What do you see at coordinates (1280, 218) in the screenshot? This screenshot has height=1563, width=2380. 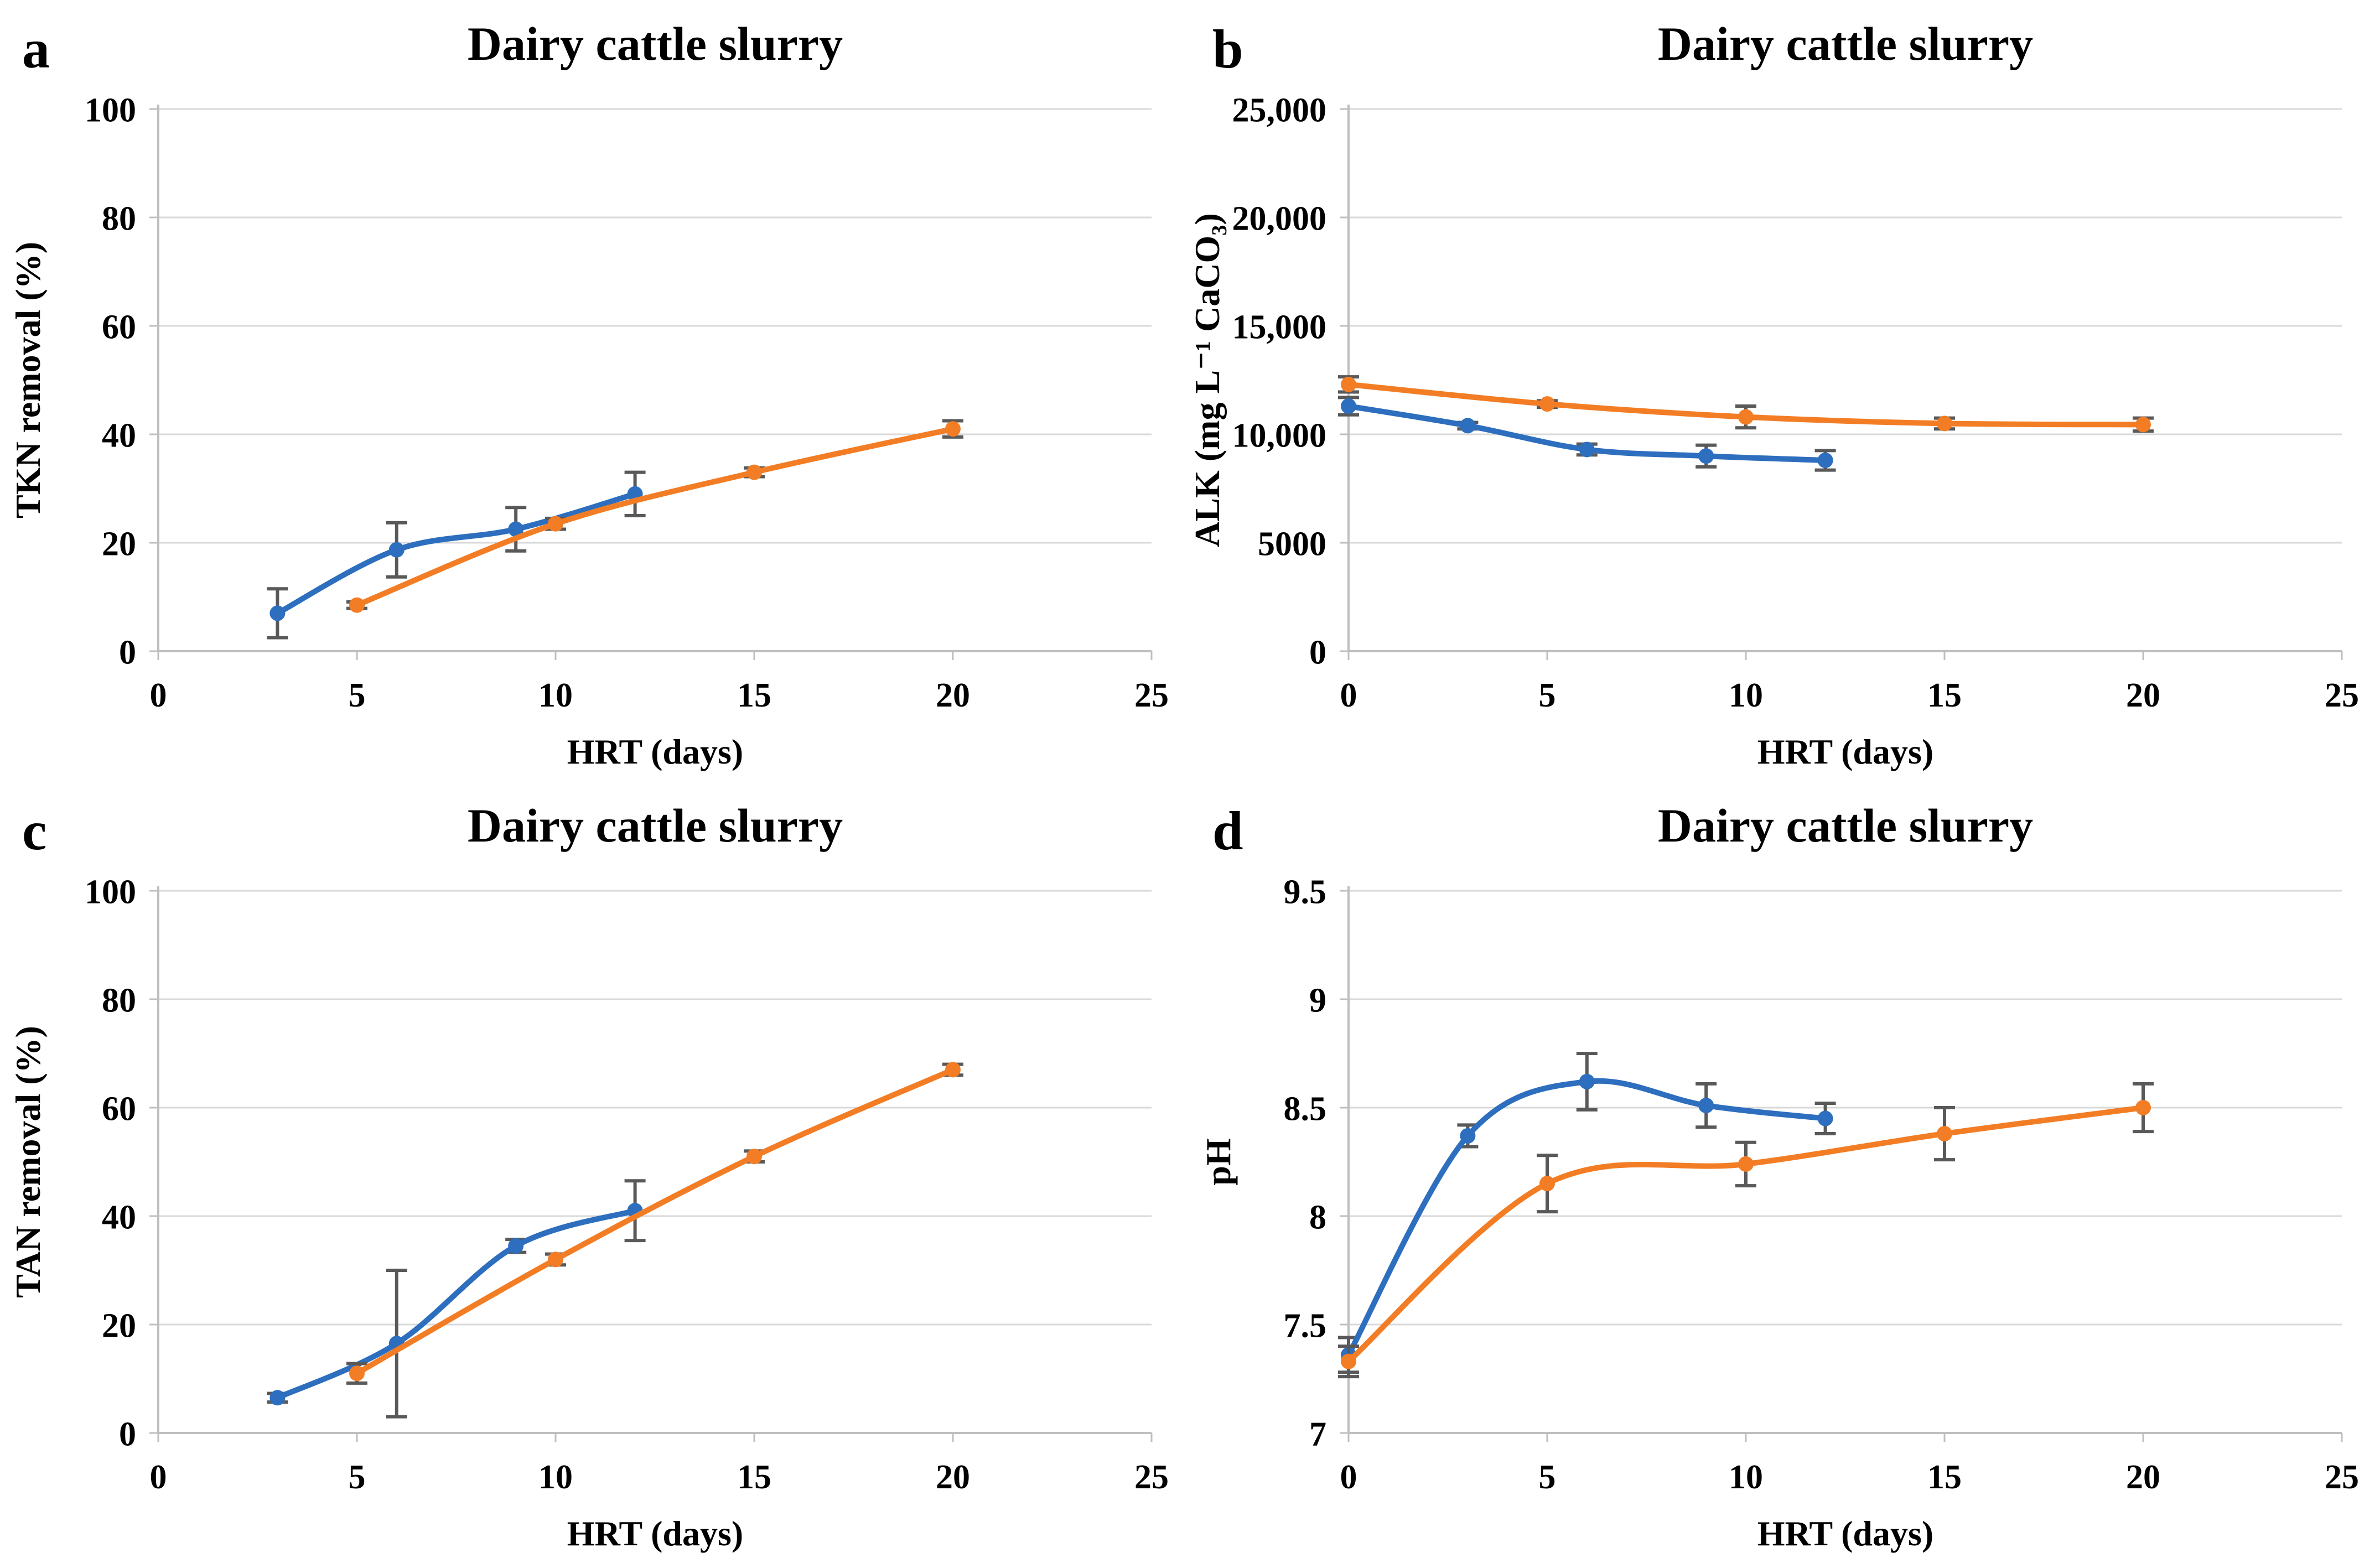 I see `y-tick-label: 20,000` at bounding box center [1280, 218].